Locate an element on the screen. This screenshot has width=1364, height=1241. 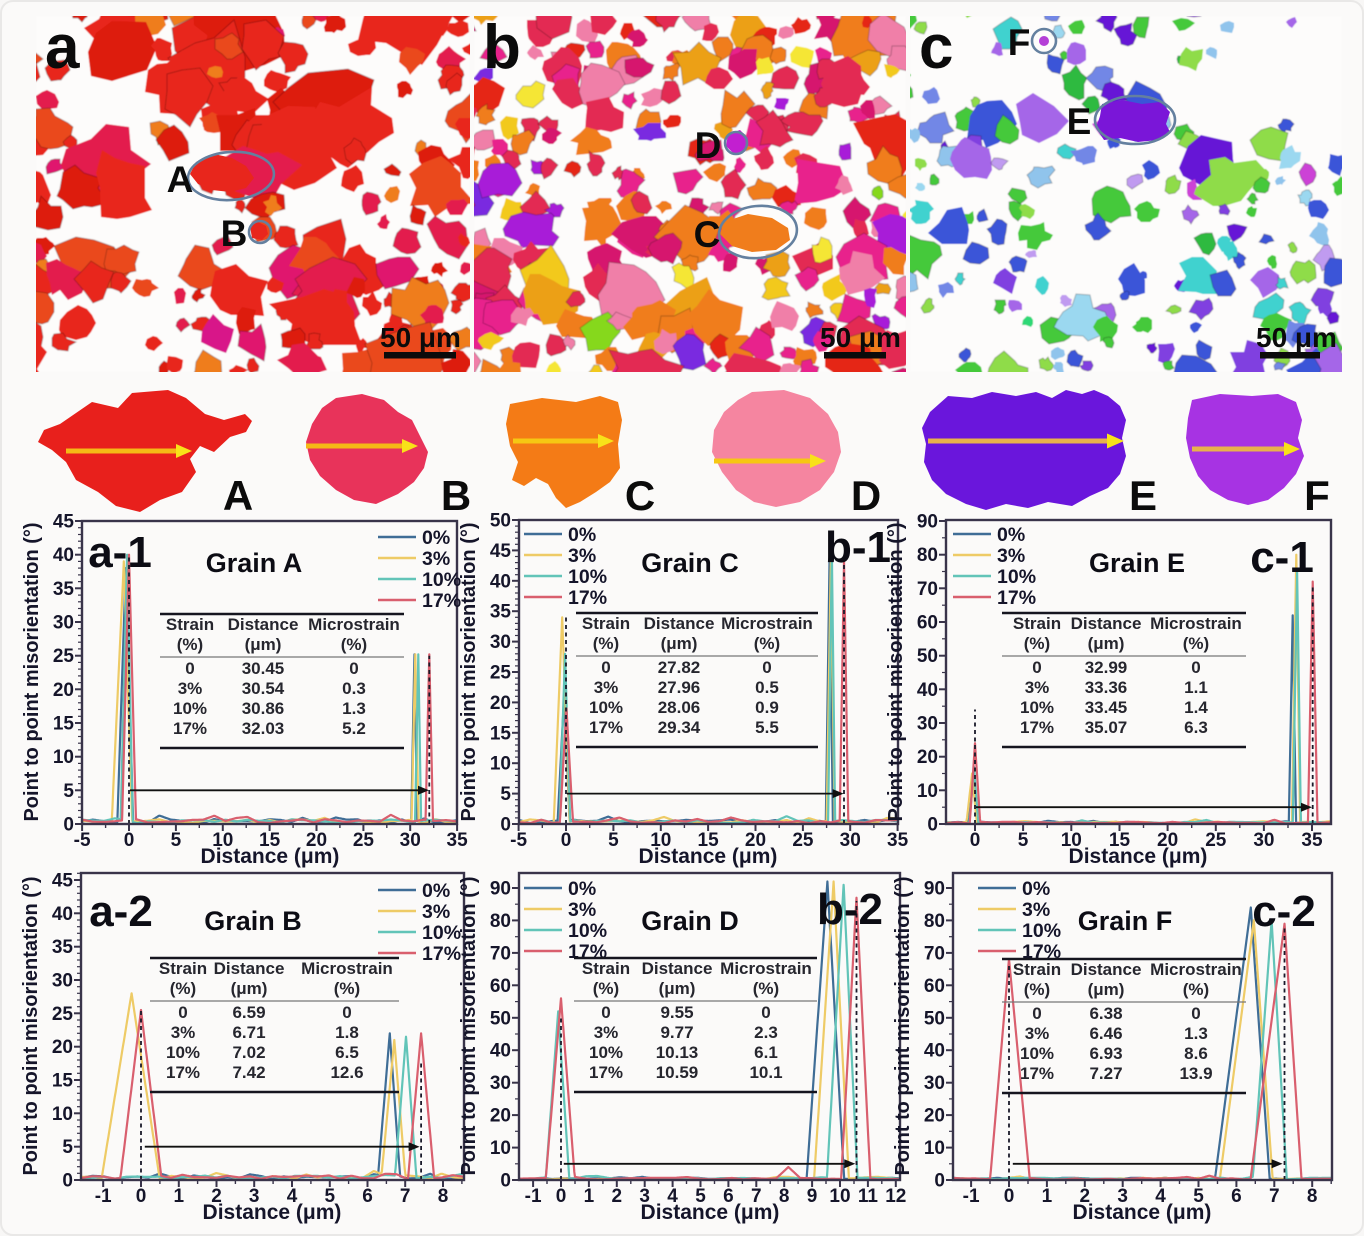
svg-text: 12.6 is located at coordinates (346, 1072).